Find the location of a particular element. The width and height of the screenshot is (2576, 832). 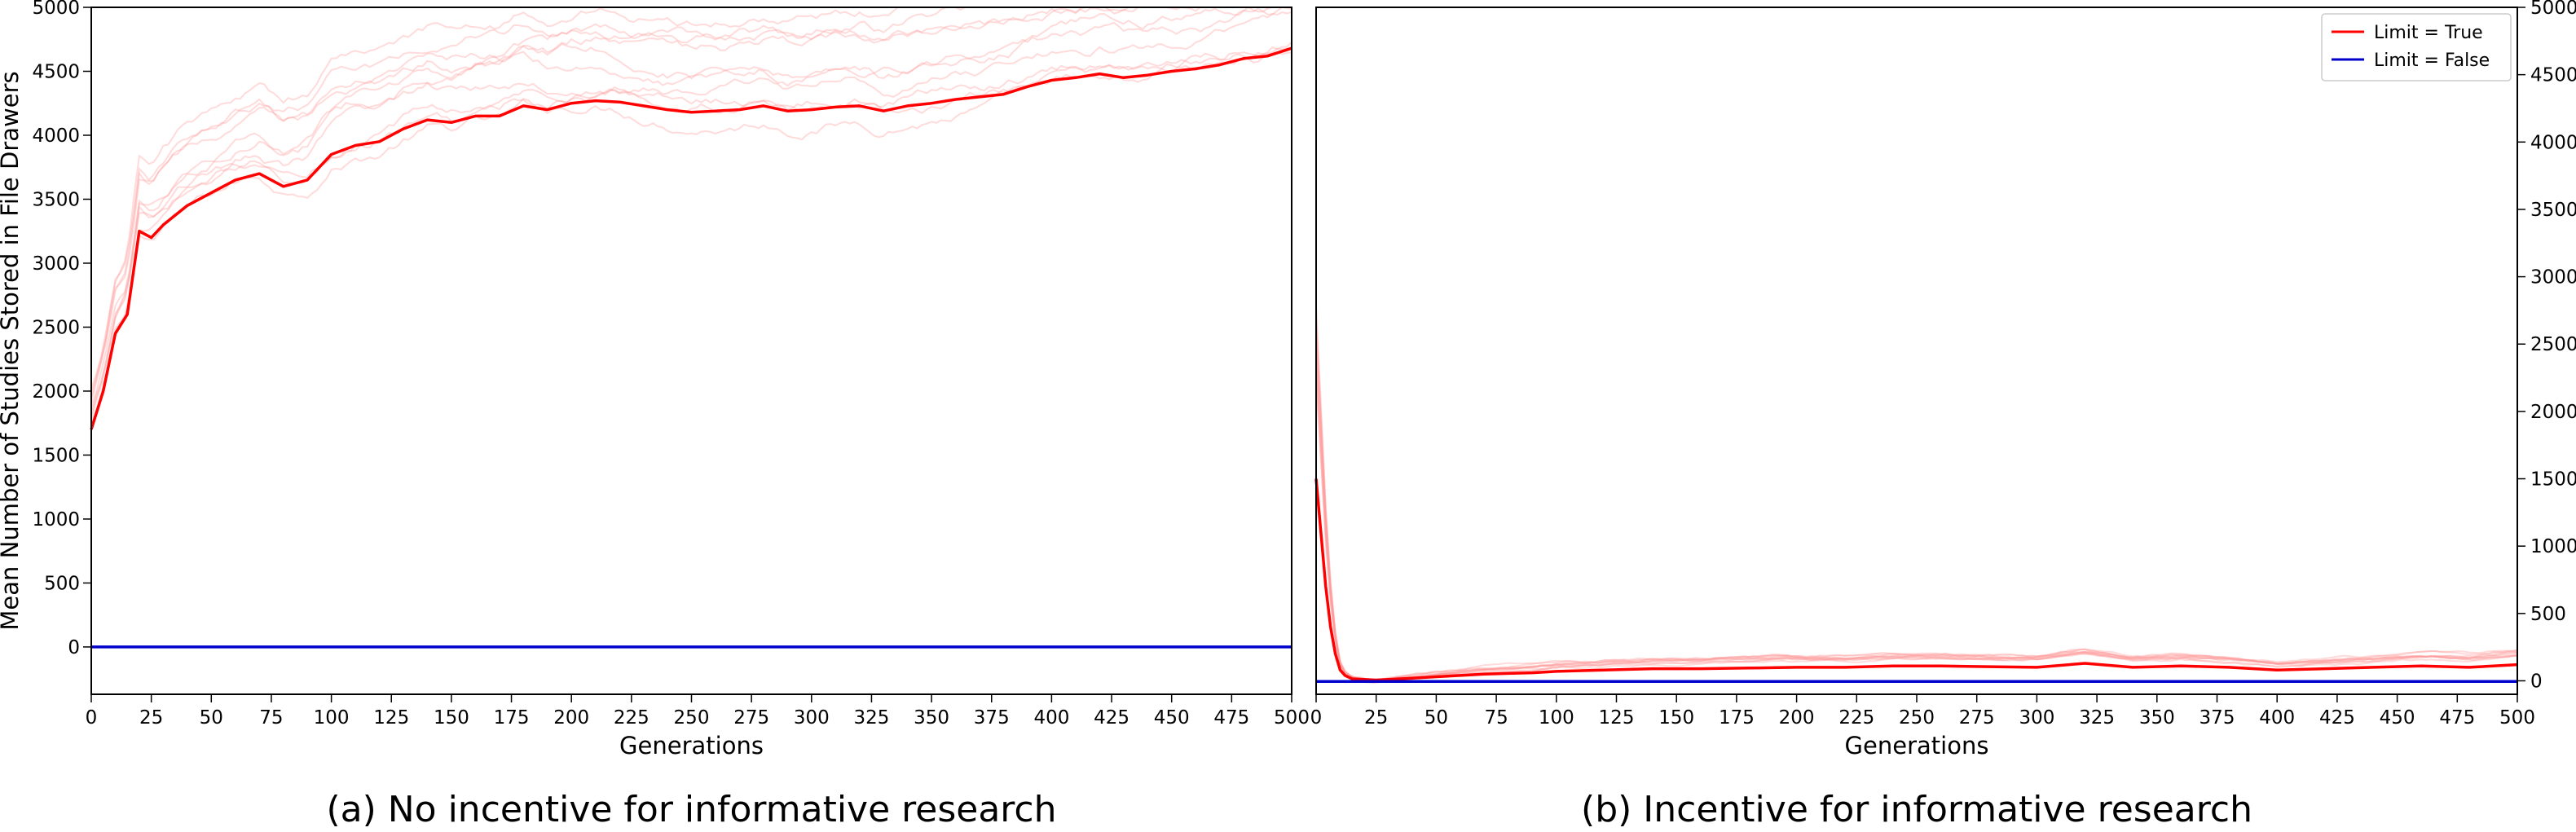

panel-b-series is located at coordinates (1916, 581).